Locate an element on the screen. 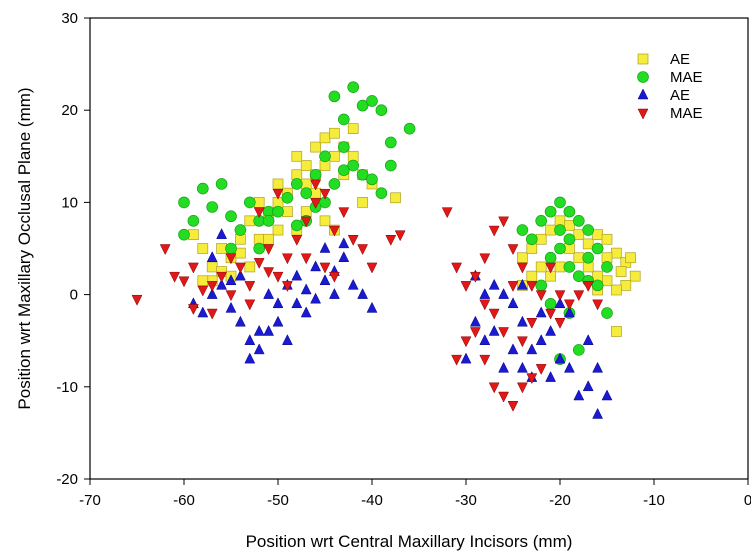 This screenshot has width=751, height=557. legend-marker is located at coordinates (643, 114).